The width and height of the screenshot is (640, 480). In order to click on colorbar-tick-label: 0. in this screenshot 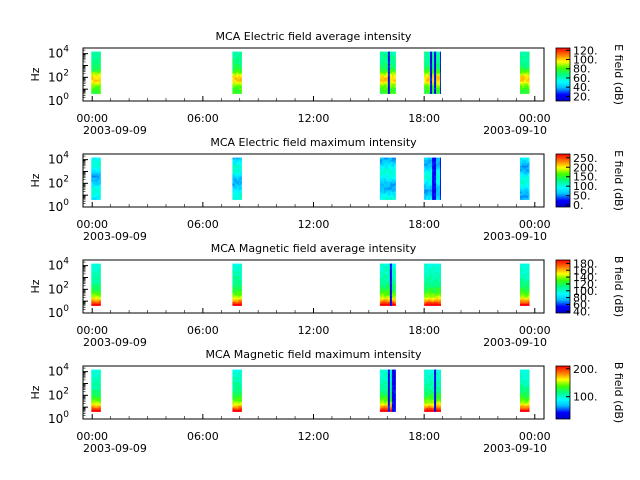, I will do `click(578, 205)`.